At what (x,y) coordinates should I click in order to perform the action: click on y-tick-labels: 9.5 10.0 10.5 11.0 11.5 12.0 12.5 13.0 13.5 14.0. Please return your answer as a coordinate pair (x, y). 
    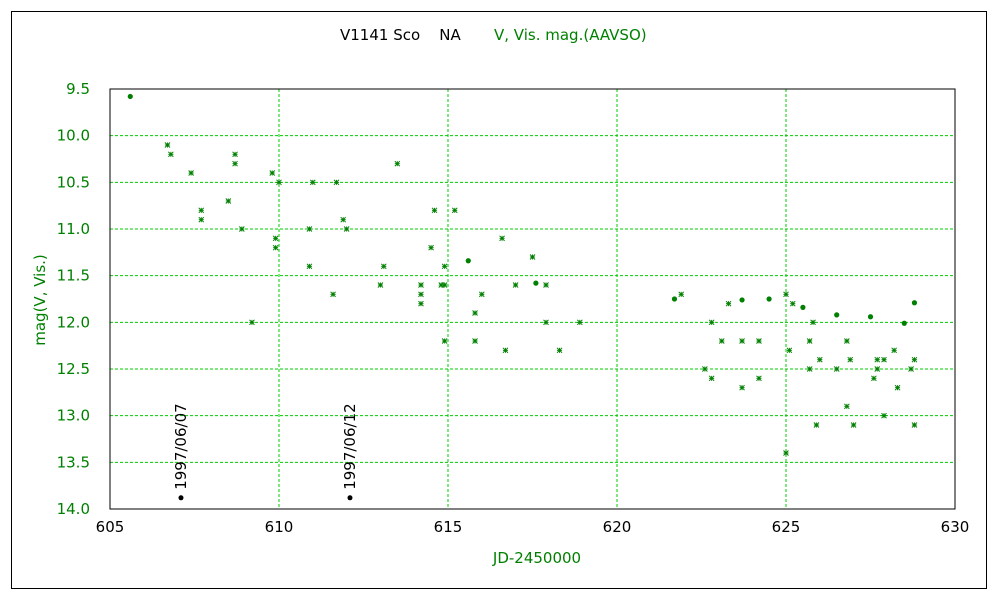
    Looking at the image, I should click on (73, 299).